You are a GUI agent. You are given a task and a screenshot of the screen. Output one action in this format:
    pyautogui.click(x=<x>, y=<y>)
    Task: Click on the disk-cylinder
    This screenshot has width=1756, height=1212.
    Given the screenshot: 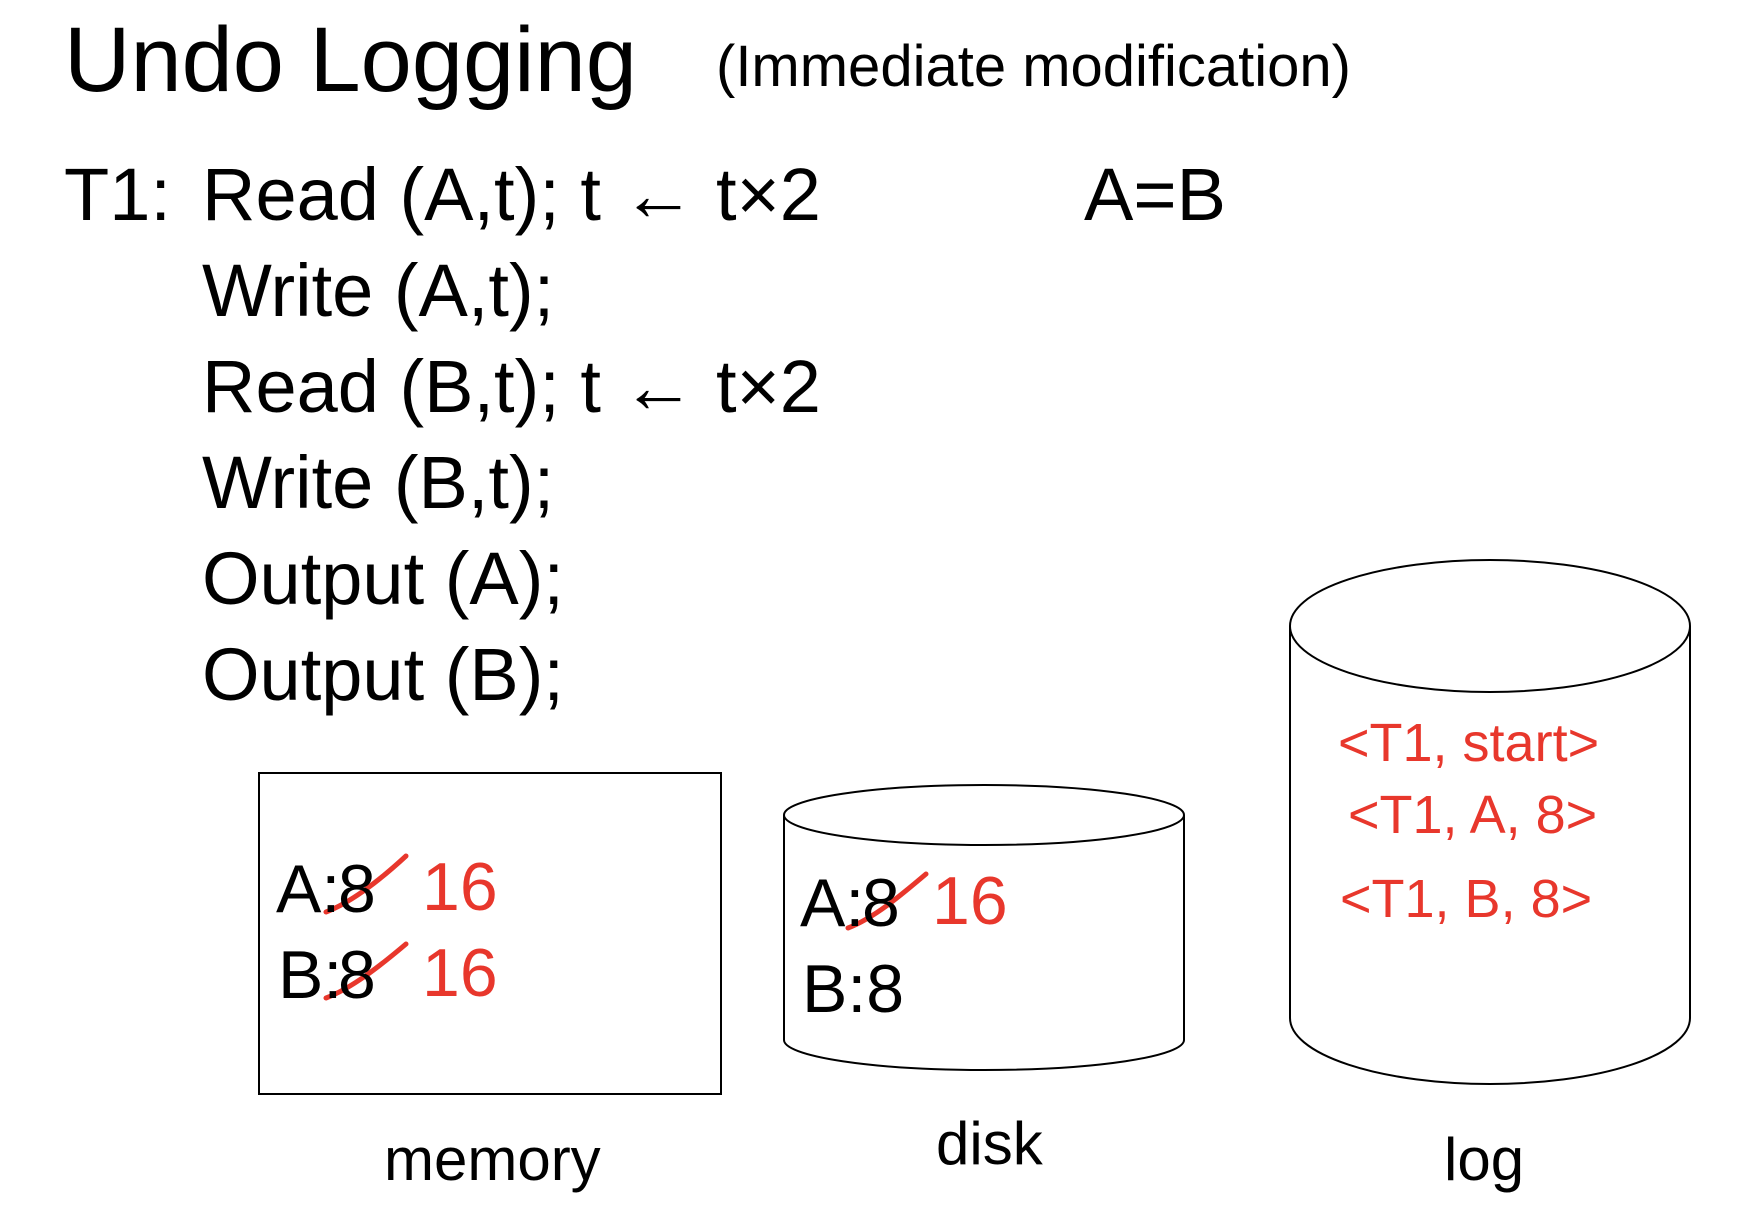 What is the action you would take?
    pyautogui.click(x=984, y=927)
    